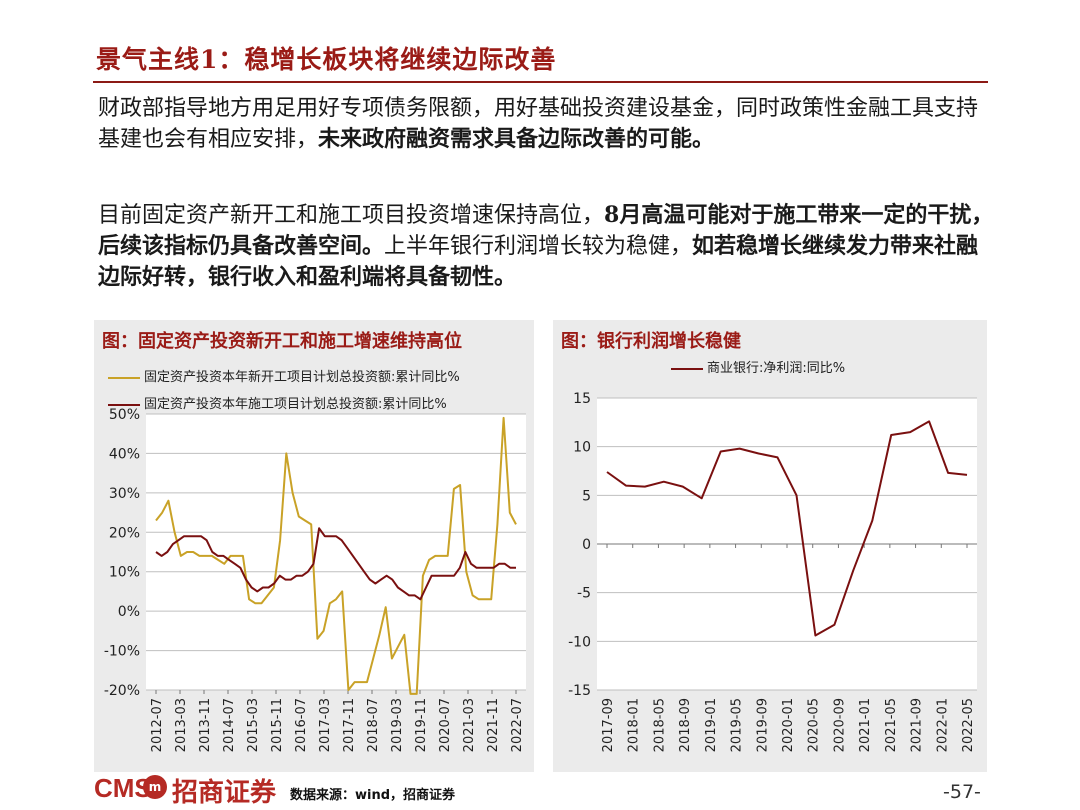 This screenshot has width=1080, height=810. I want to click on y-tick-label: 30%, so click(124, 494).